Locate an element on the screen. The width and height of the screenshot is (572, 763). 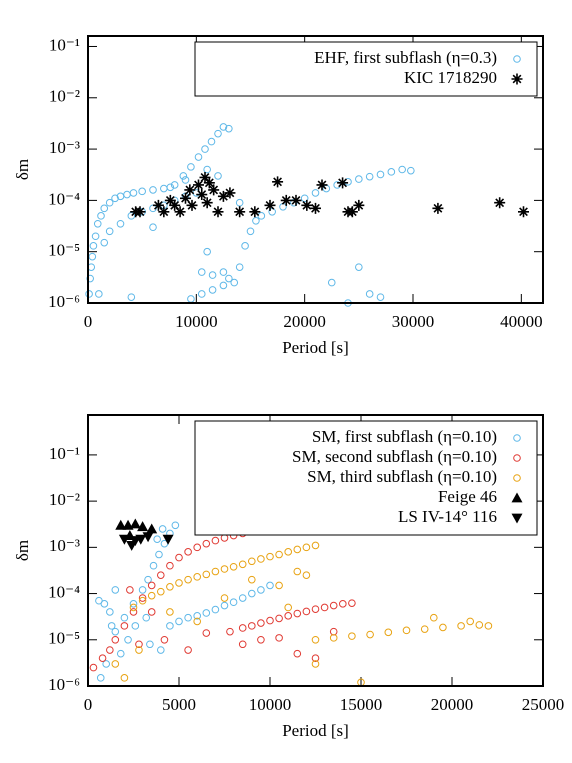
y-tick-label: 10⁻⁴ is located at coordinates (64, 591).